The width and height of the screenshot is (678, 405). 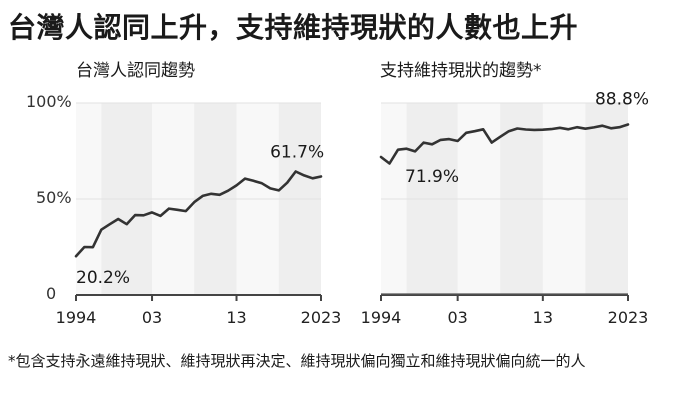 I want to click on y-axis-label-50: 50%, so click(x=54, y=197).